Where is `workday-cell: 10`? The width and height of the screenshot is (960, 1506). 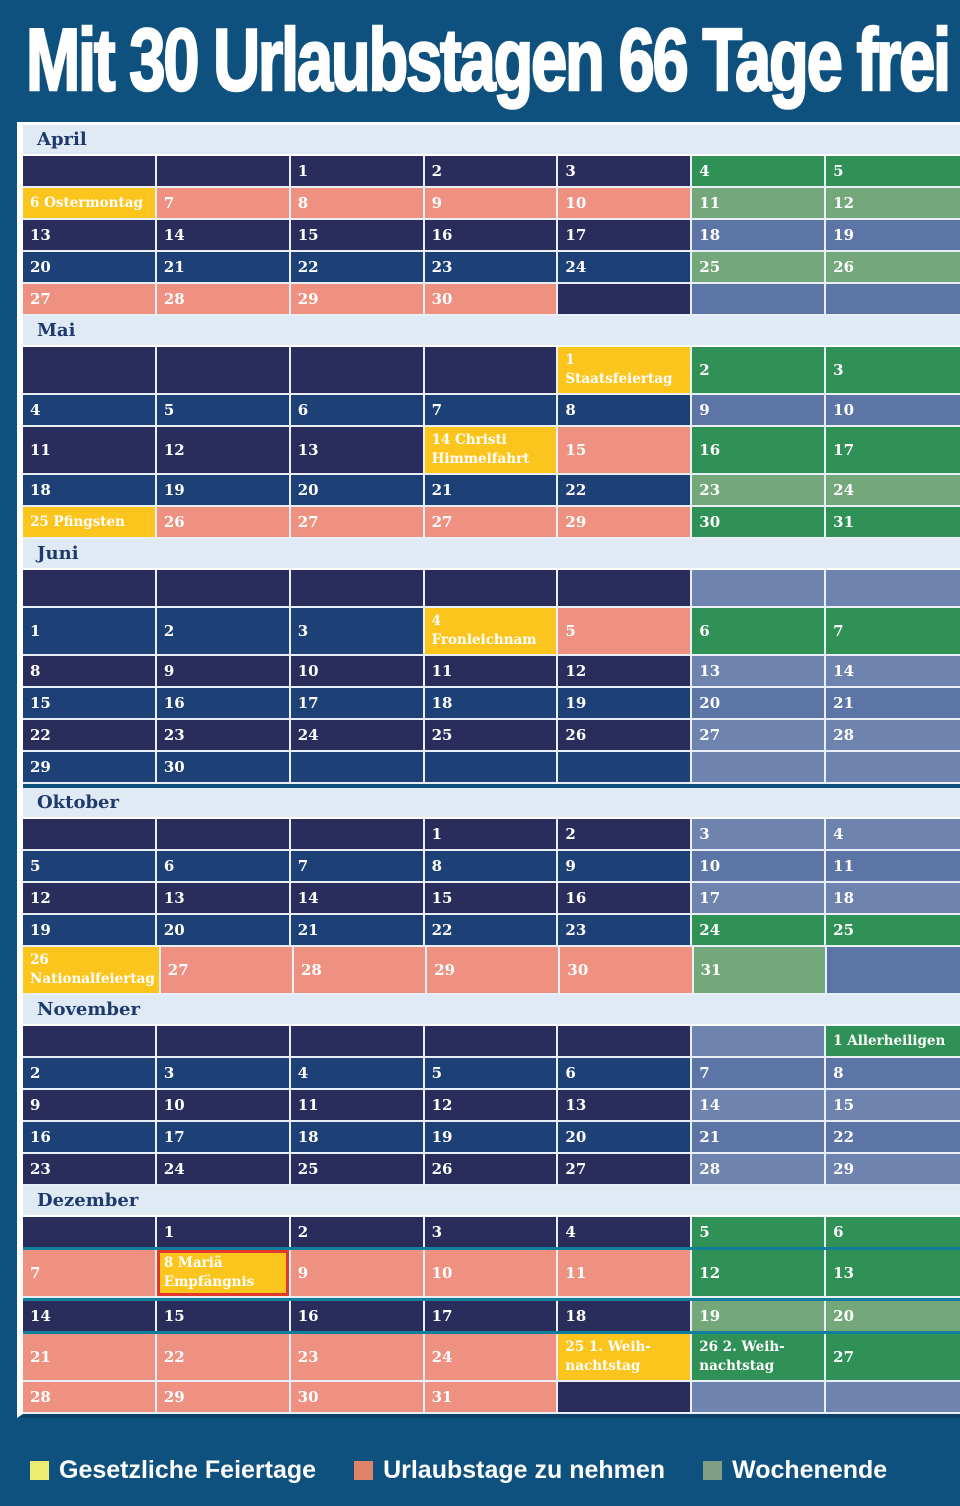 workday-cell: 10 is located at coordinates (223, 1105).